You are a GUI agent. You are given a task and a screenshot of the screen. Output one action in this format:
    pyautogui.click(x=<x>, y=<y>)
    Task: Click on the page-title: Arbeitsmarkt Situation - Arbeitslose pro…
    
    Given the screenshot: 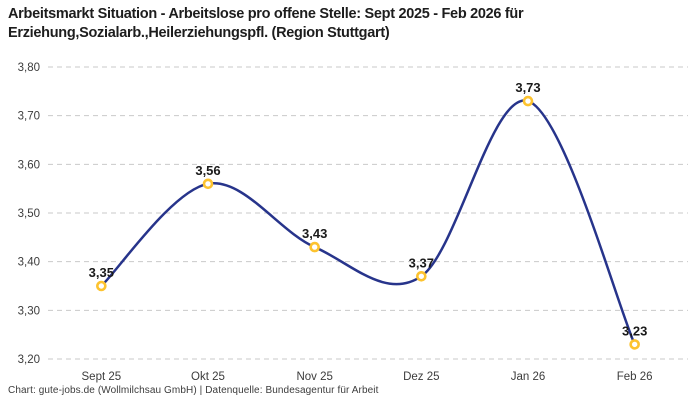 What is the action you would take?
    pyautogui.click(x=266, y=23)
    